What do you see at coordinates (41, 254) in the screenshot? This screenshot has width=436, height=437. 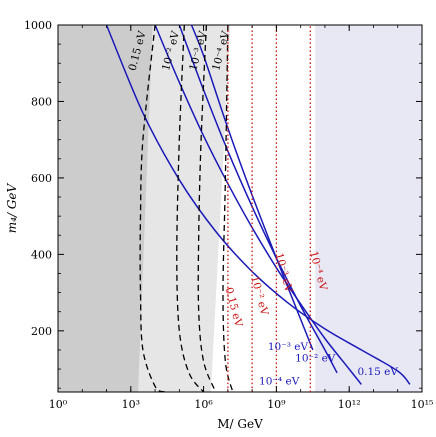 I see `y-tick-label-1: 400` at bounding box center [41, 254].